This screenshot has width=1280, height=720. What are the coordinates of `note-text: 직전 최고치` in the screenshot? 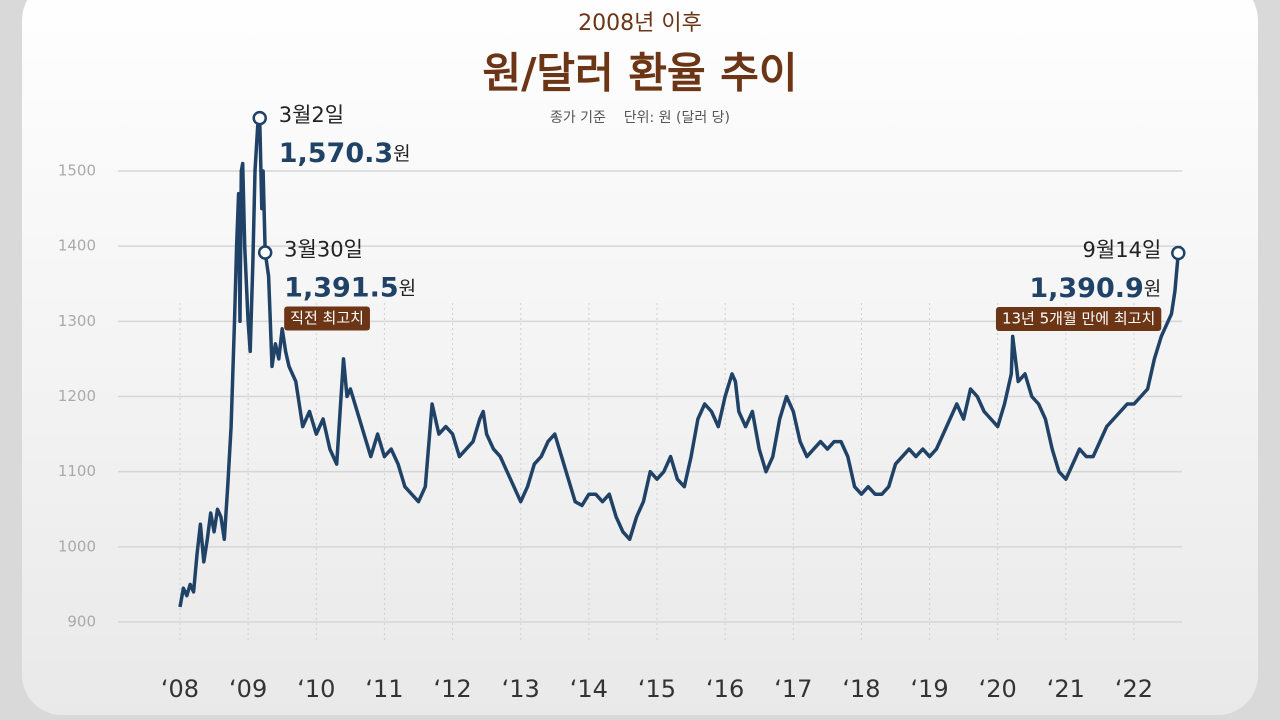 It's located at (327, 318).